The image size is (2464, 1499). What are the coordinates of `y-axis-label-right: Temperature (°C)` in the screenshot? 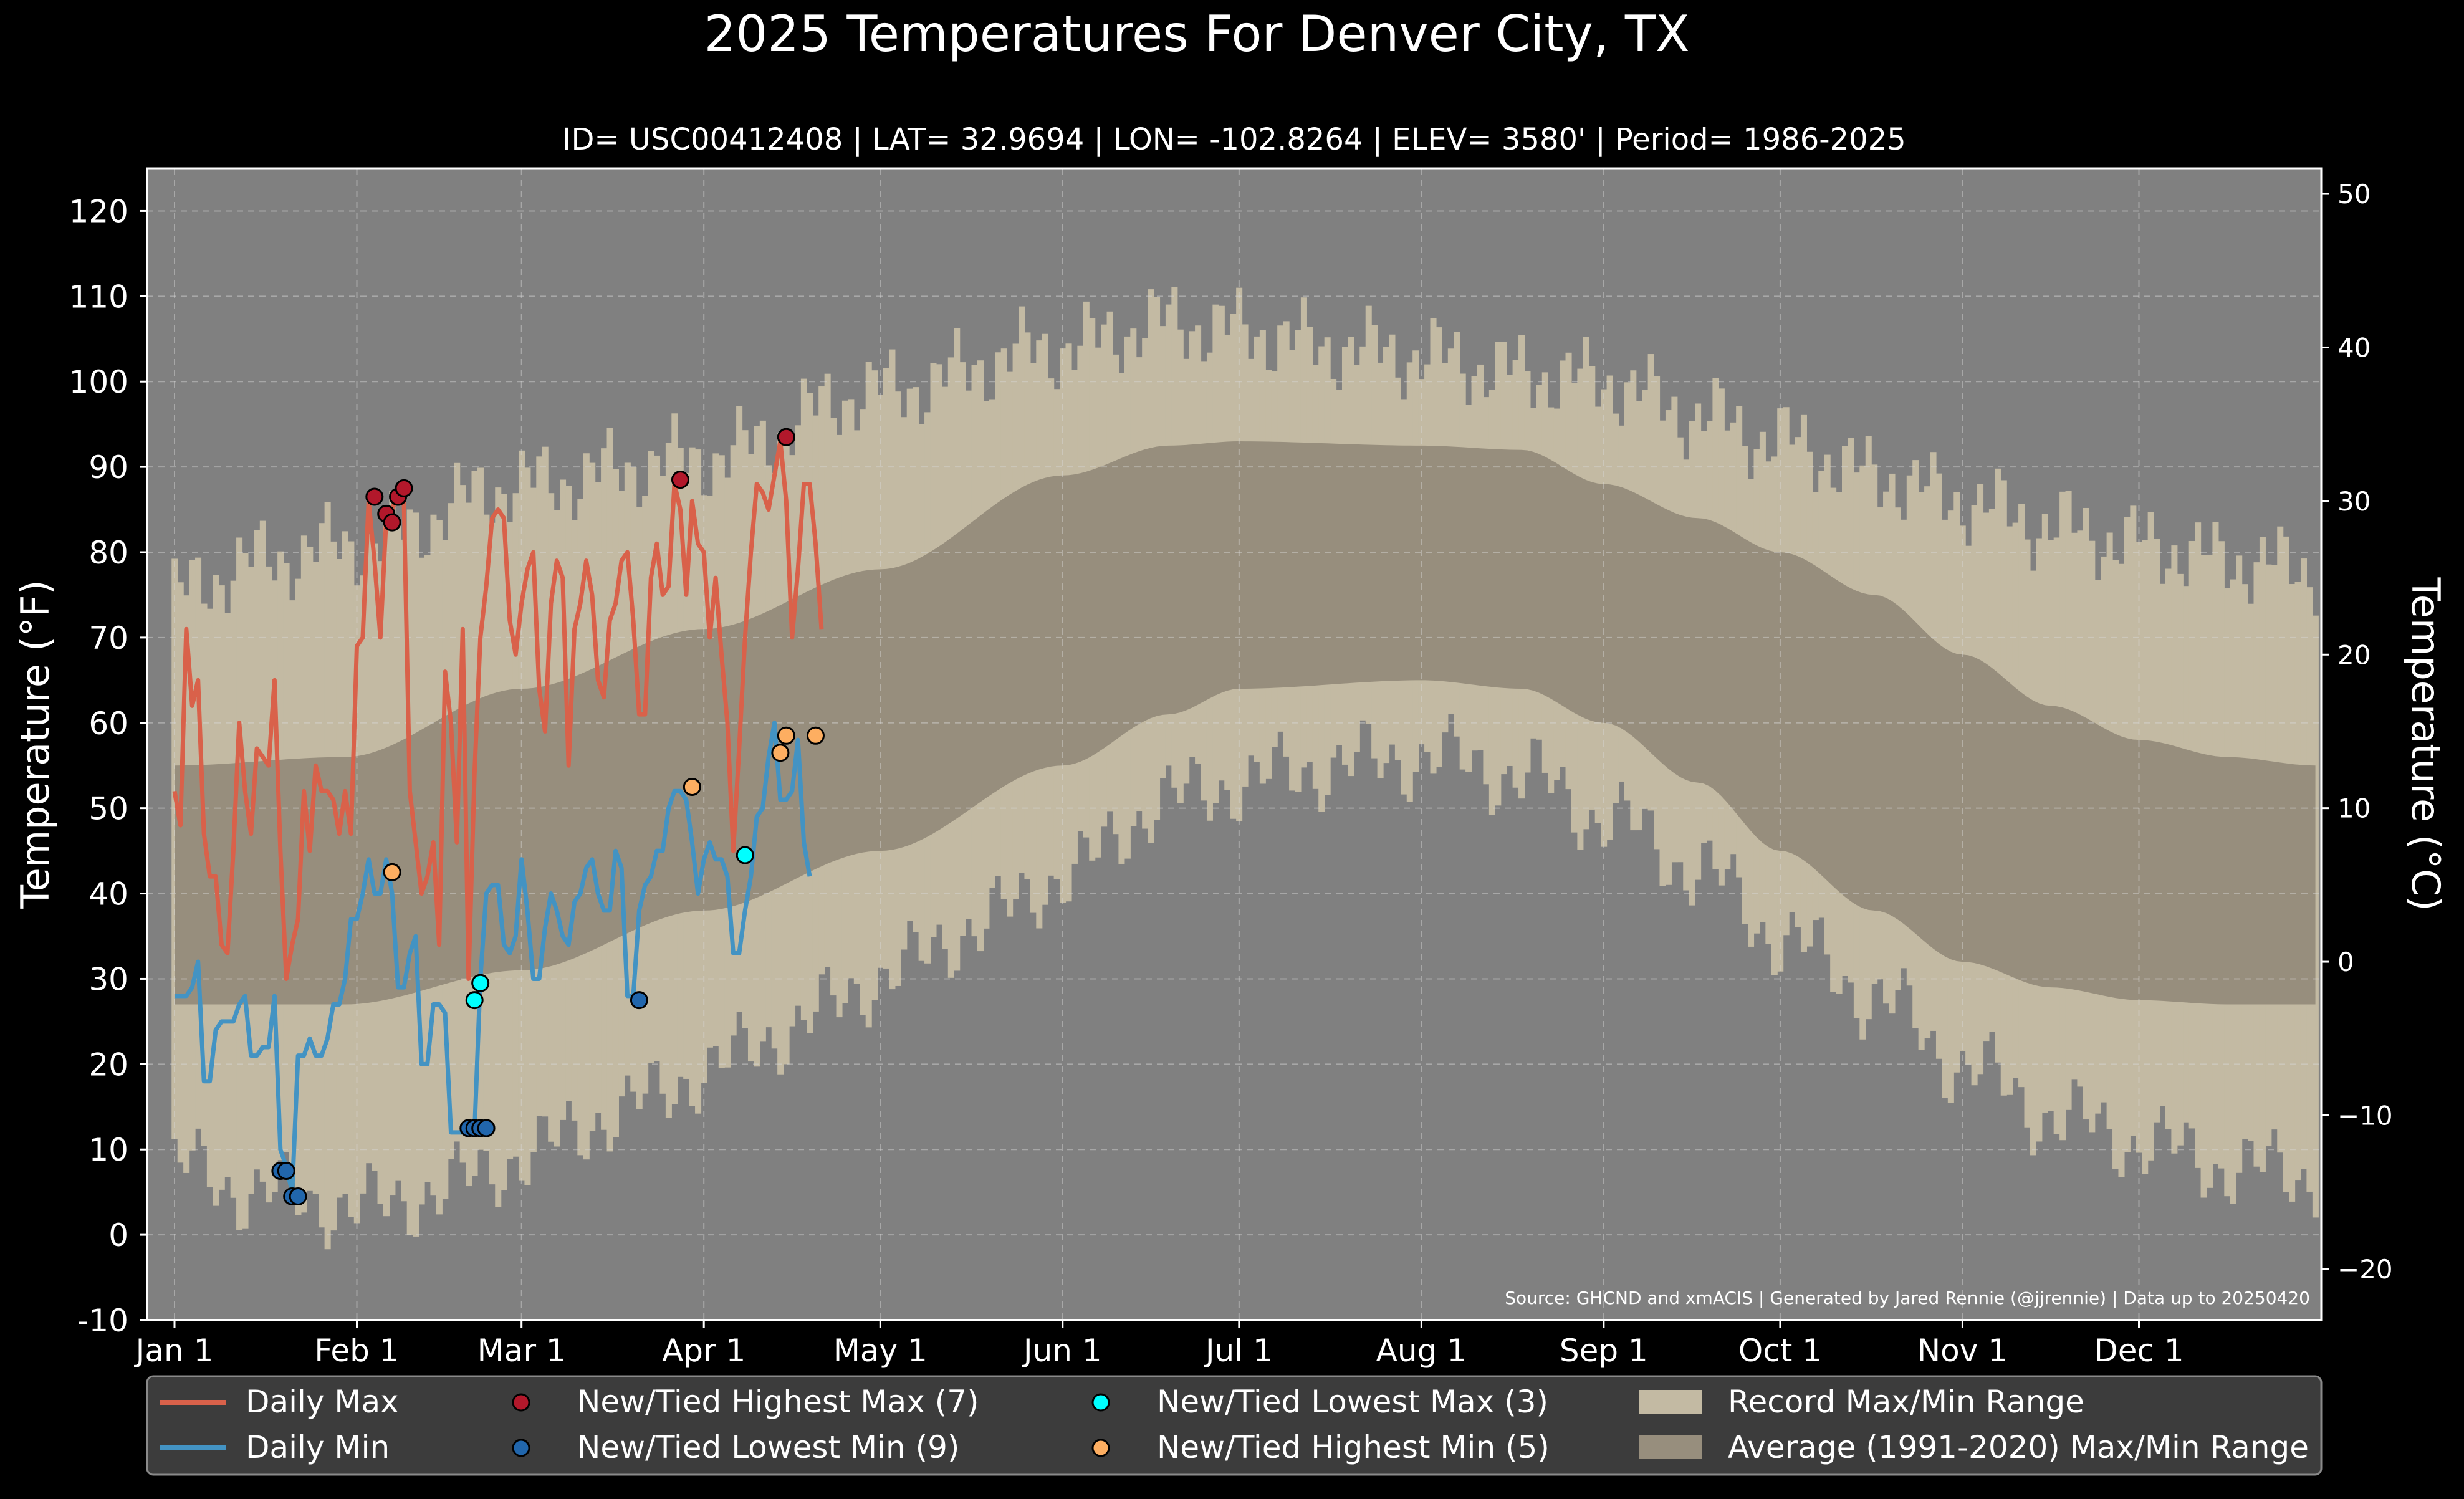 It's located at (2425, 744).